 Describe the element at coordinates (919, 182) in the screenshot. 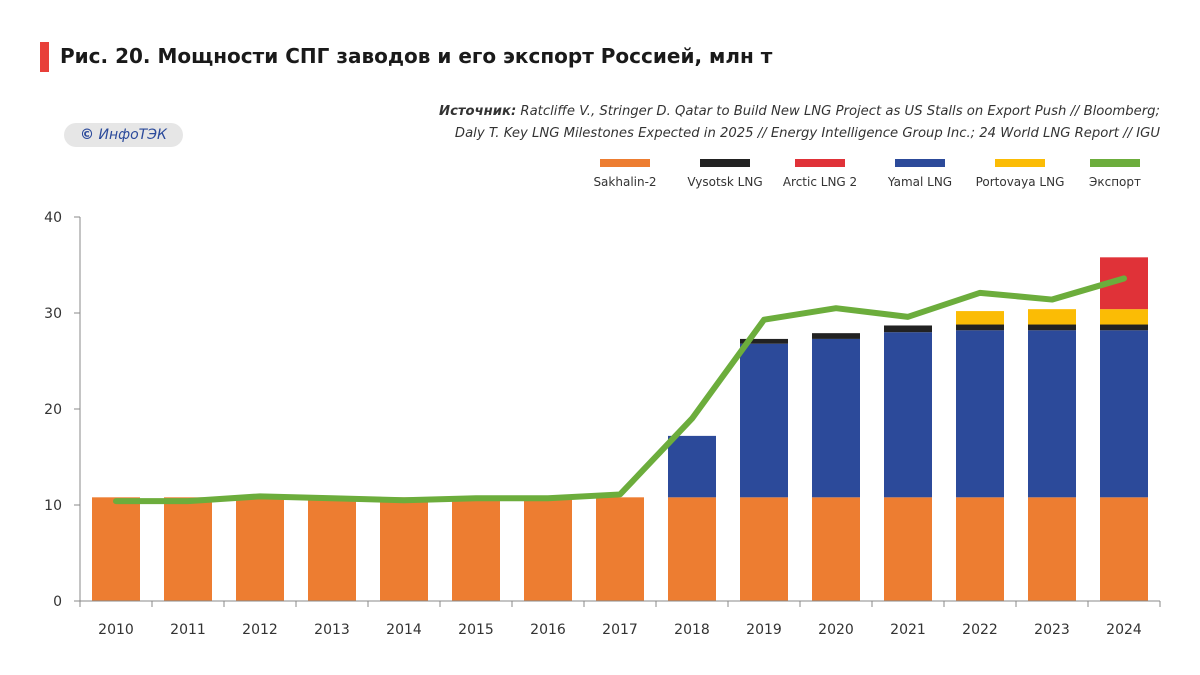

I see `legend-label-yamal-lng: Yamal LNG` at that location.